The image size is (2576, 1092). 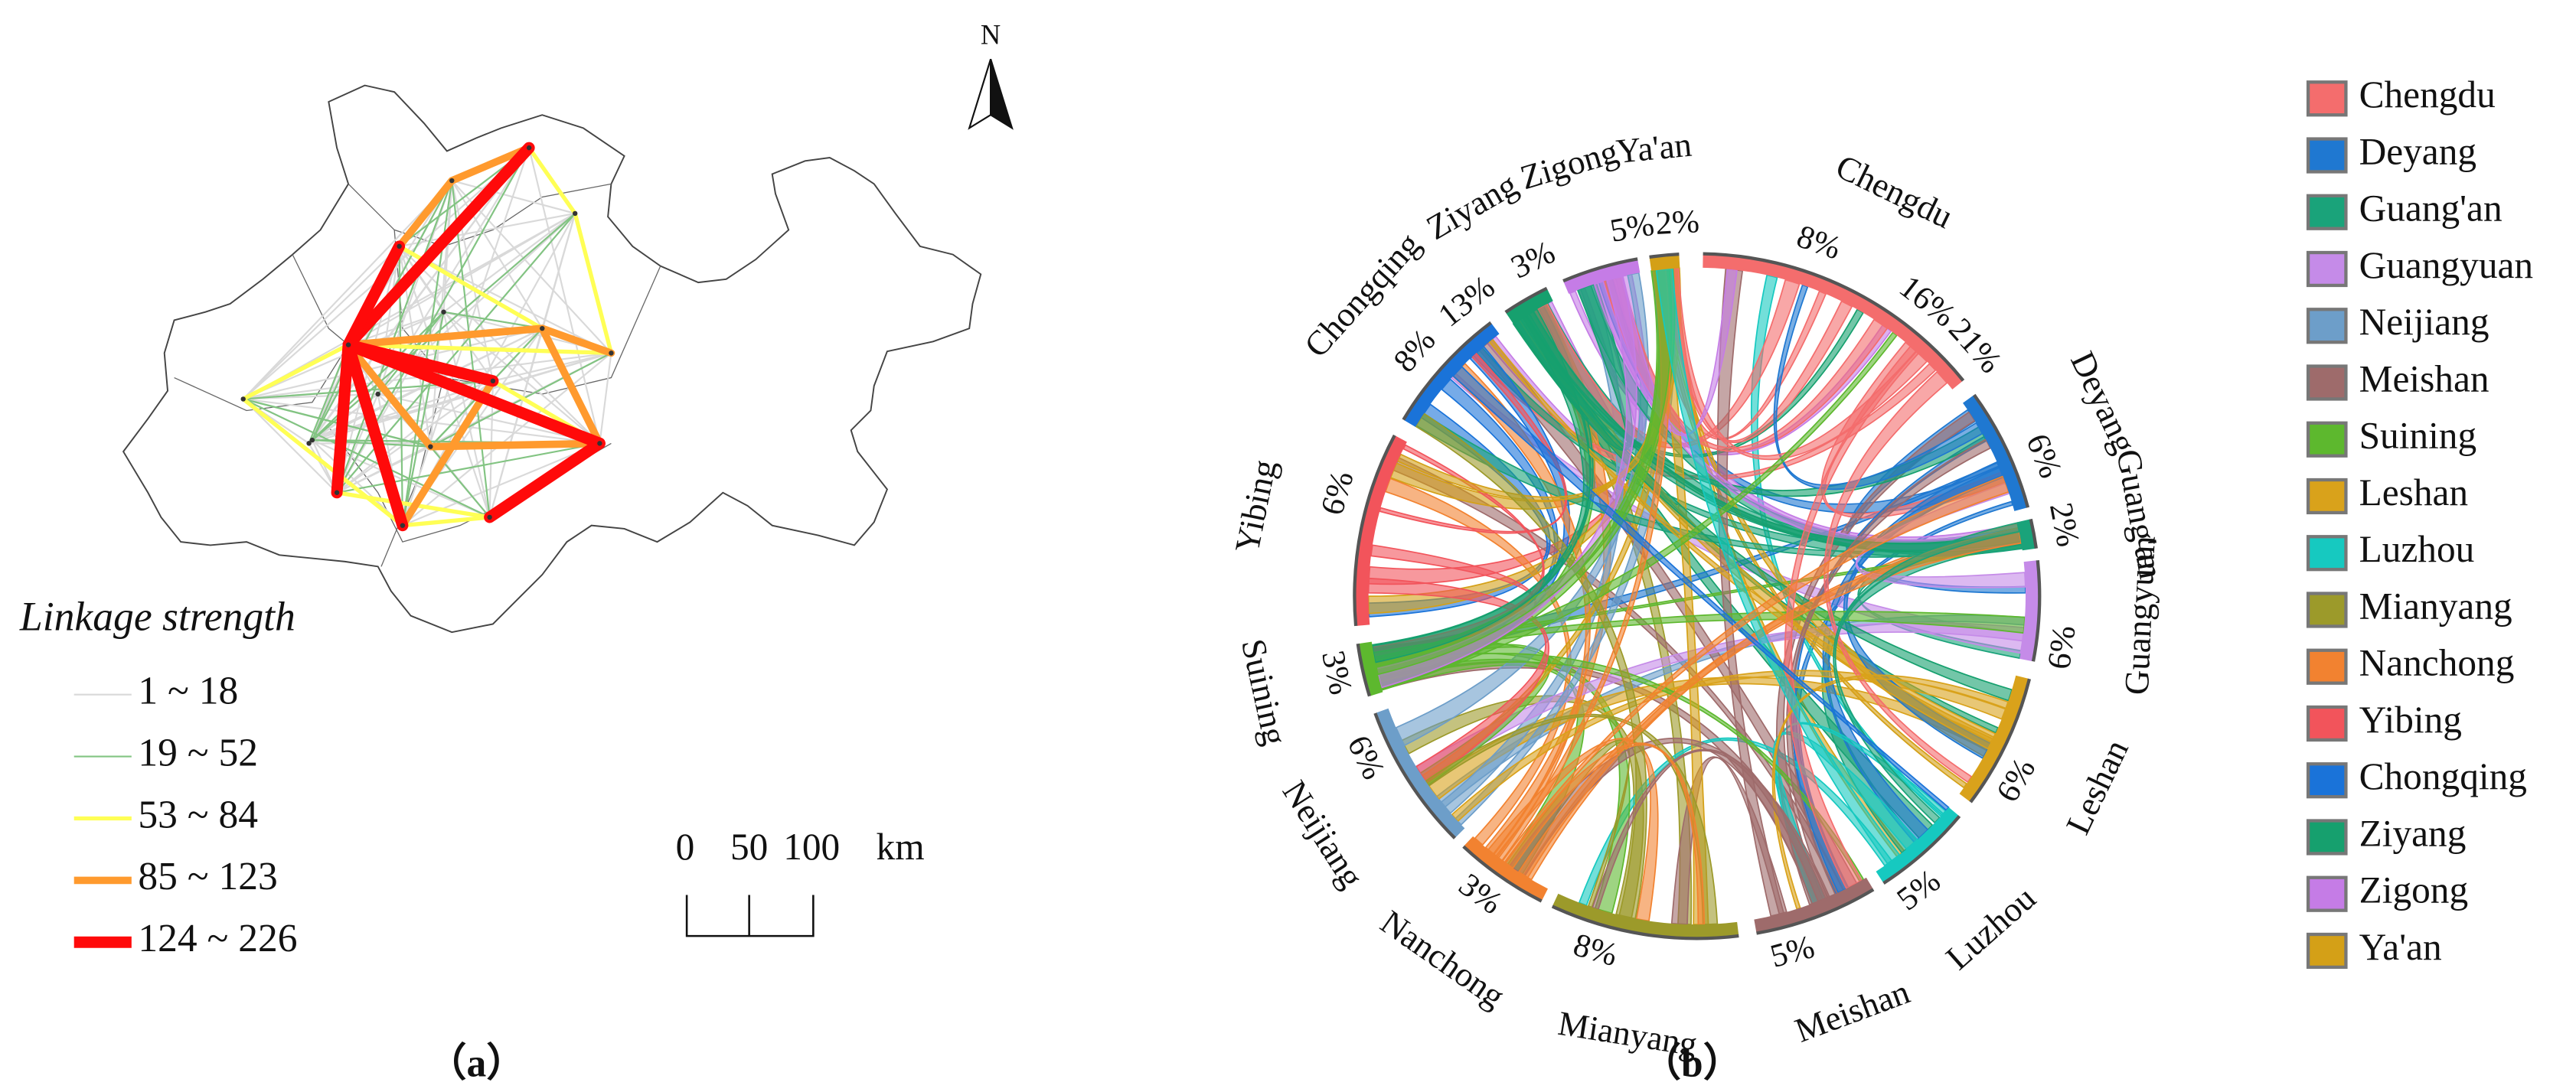 I want to click on legend-label: 53 ~ 84, so click(x=198, y=815).